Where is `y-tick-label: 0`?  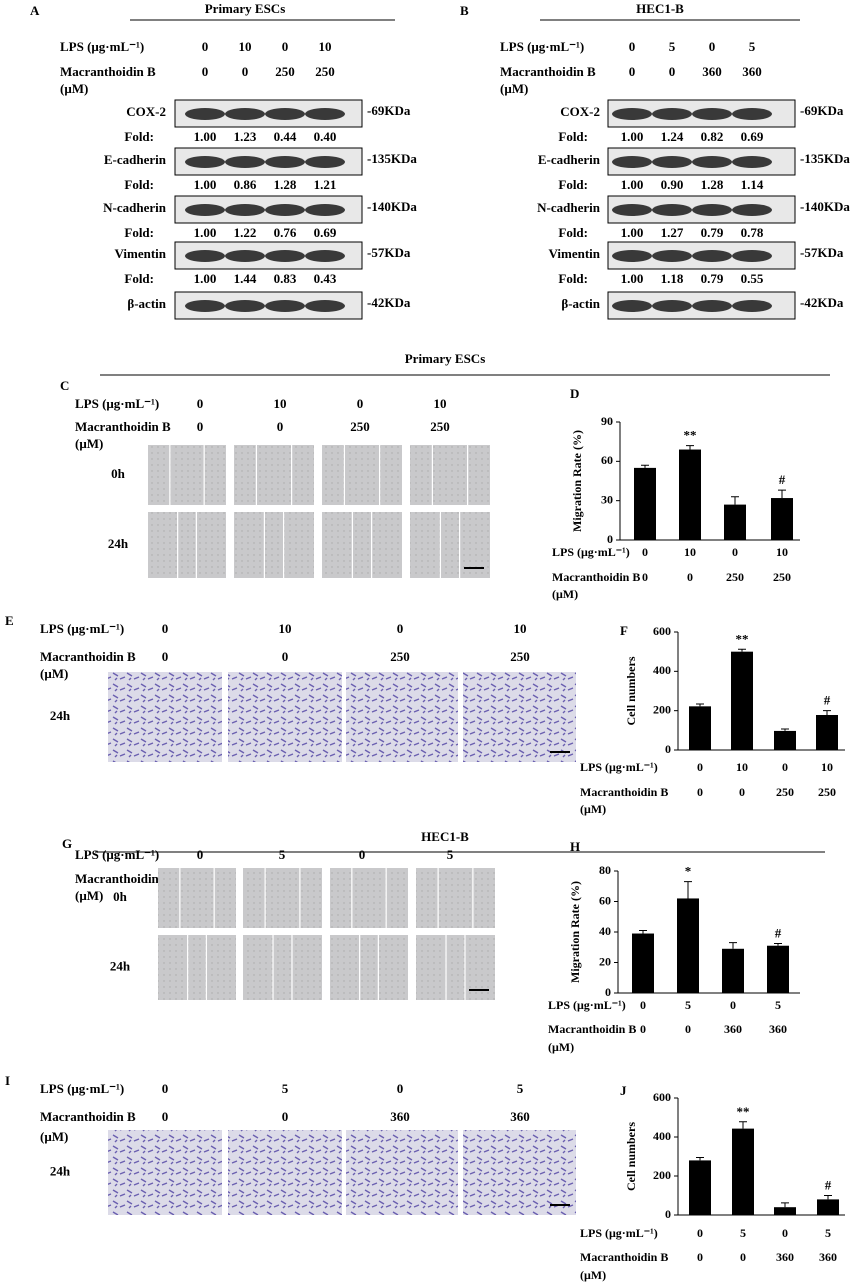
y-tick-label: 0 is located at coordinates (668, 749).